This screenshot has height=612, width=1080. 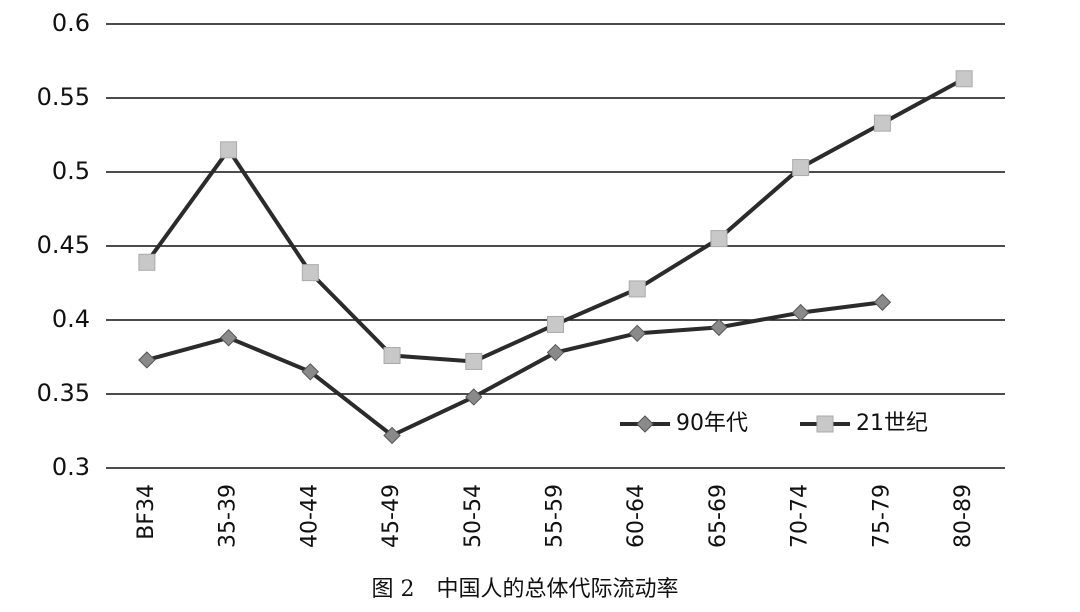 I want to click on y-tick-label: 0.45, so click(x=63, y=245).